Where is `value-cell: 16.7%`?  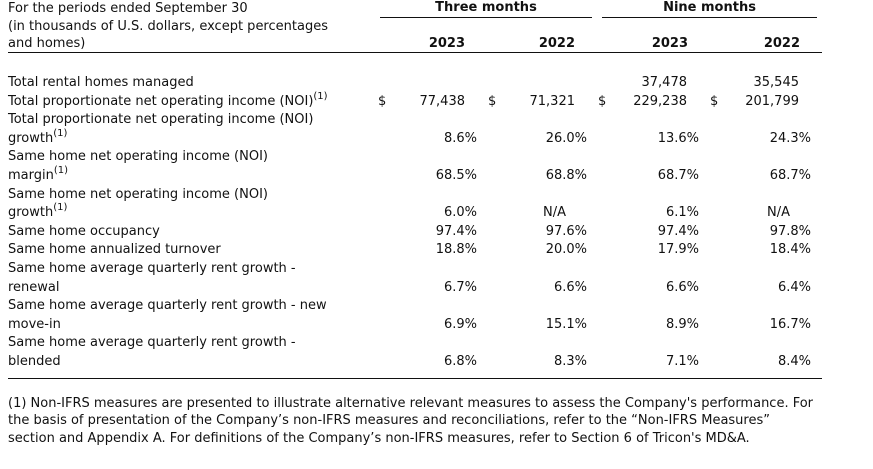
value-cell: 16.7% is located at coordinates (766, 325).